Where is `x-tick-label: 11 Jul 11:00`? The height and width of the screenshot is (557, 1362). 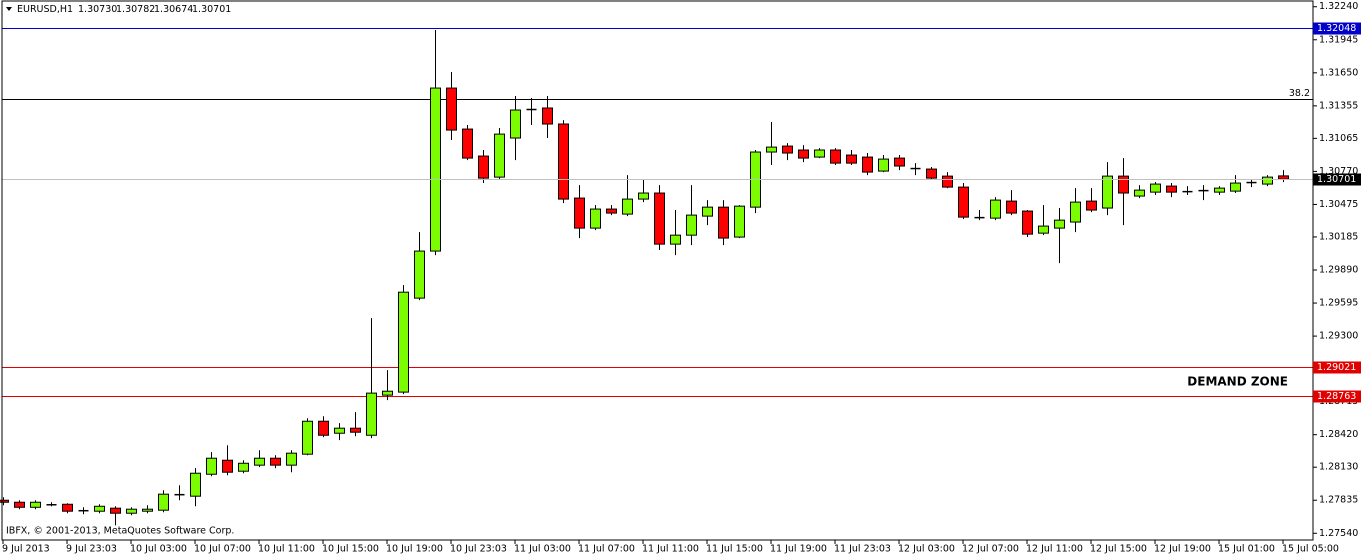 x-tick-label: 11 Jul 11:00 is located at coordinates (670, 549).